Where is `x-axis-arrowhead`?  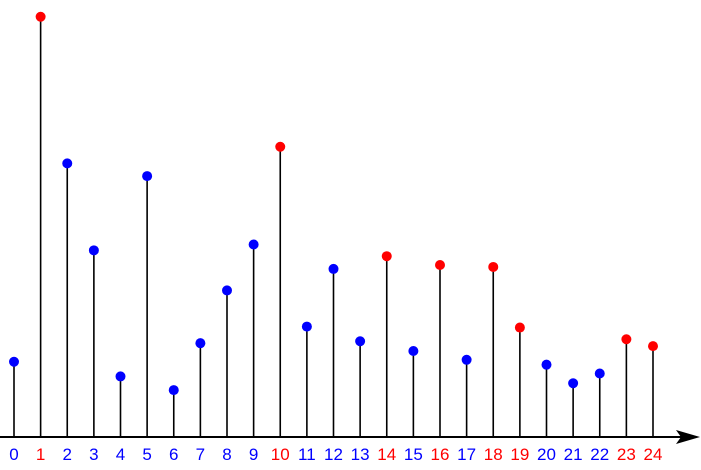
x-axis-arrowhead is located at coordinates (688, 437).